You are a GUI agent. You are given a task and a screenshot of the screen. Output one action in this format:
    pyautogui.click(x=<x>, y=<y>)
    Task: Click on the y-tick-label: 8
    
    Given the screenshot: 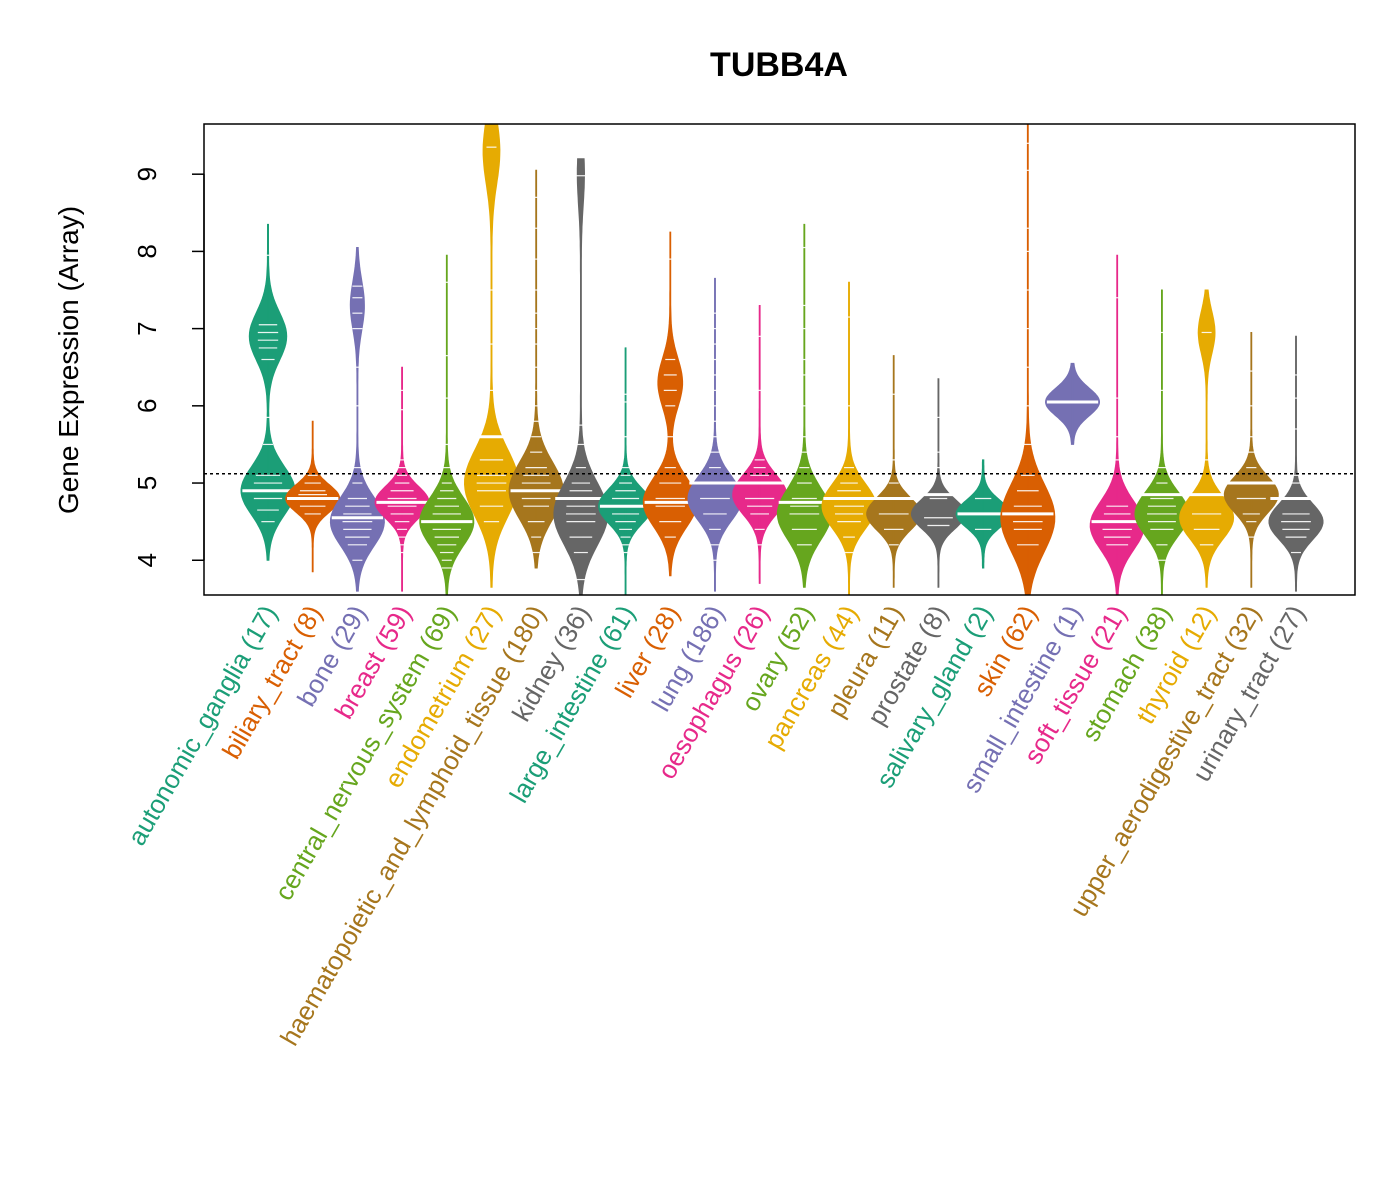 What is the action you would take?
    pyautogui.click(x=147, y=251)
    